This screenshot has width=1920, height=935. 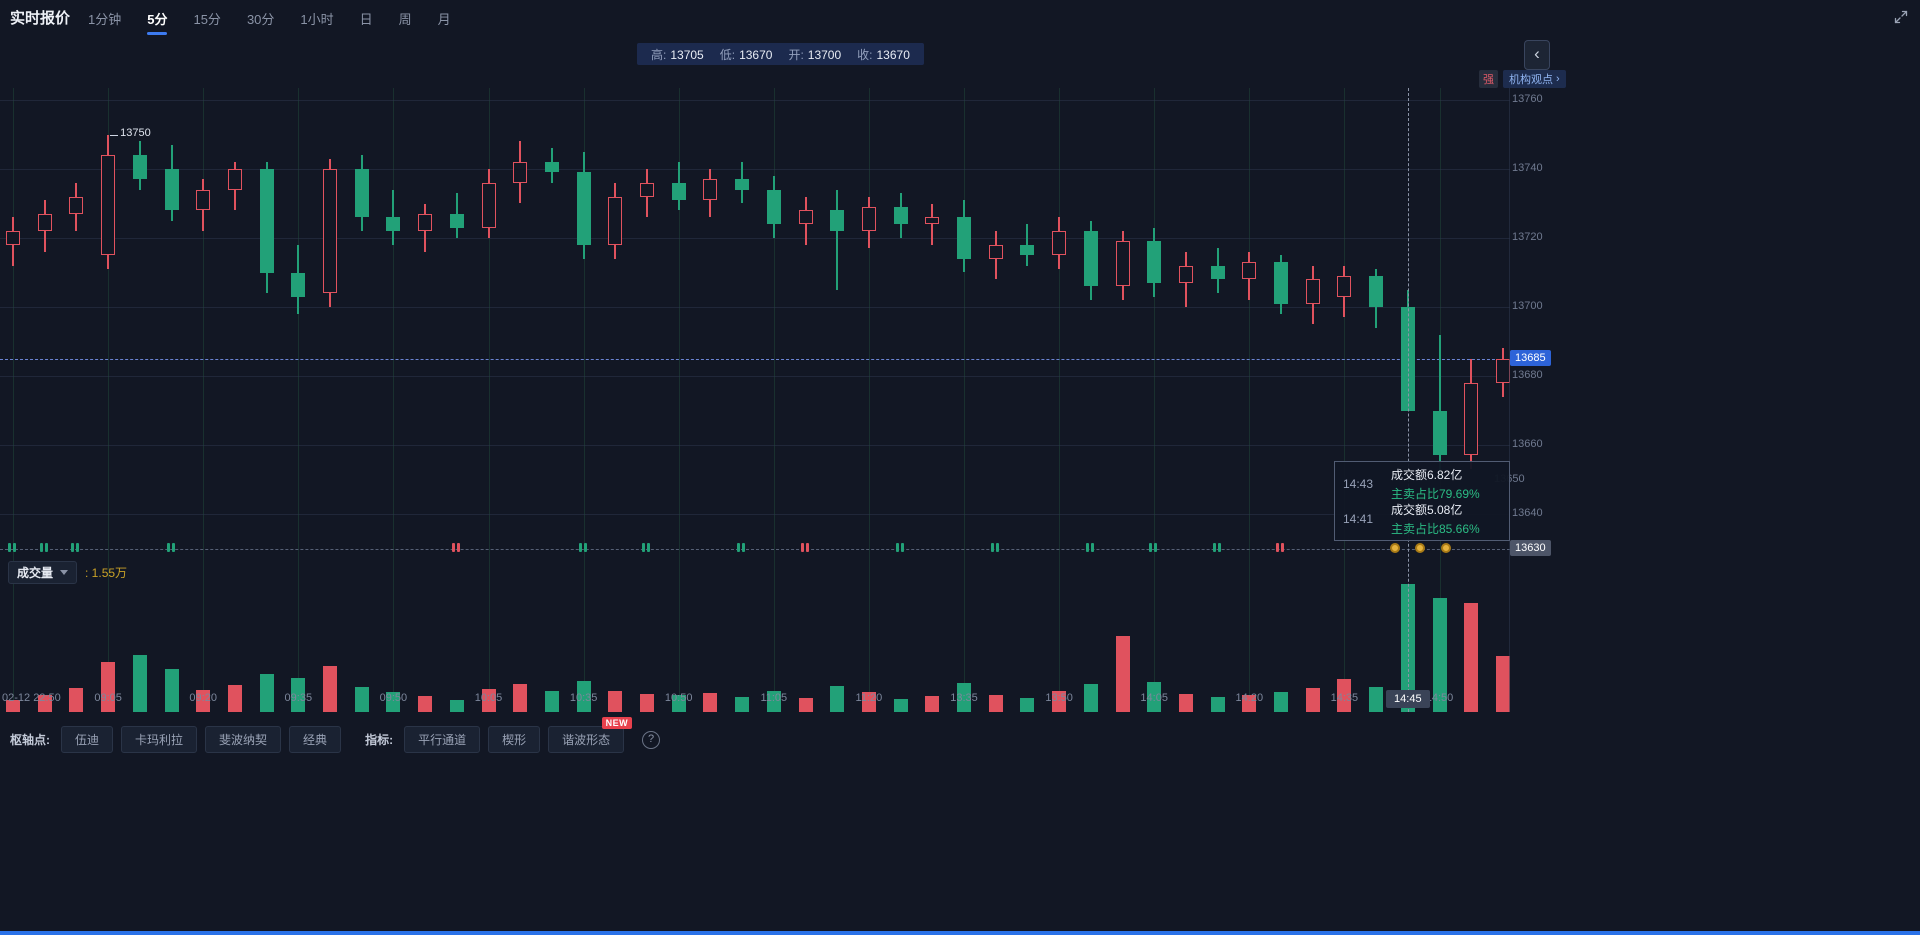 I want to click on price-axis-label: 13660, so click(x=1527, y=444).